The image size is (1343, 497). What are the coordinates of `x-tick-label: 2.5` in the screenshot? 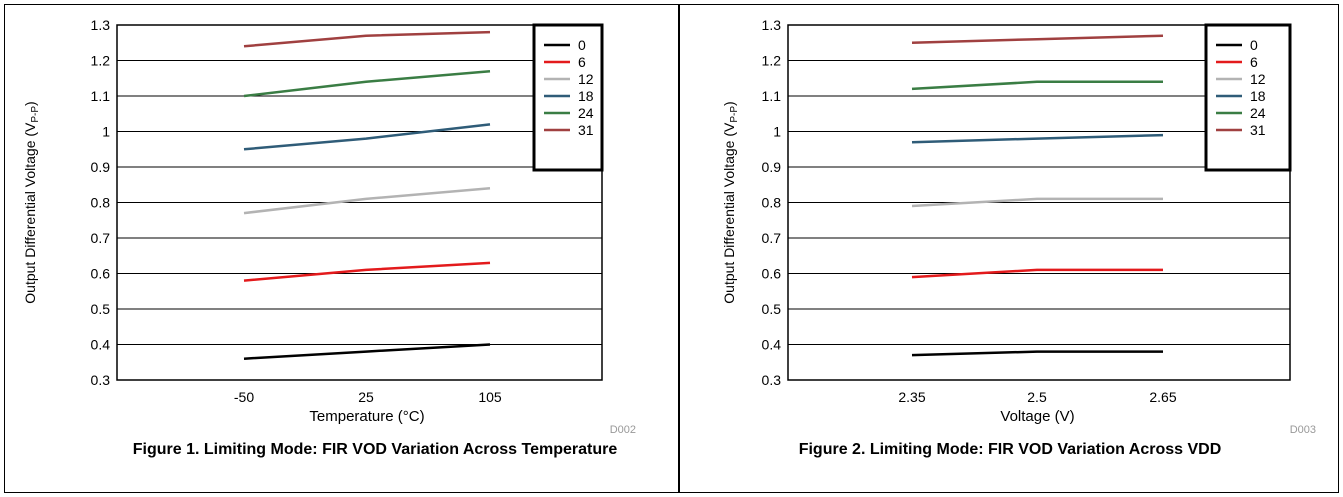 It's located at (1037, 397).